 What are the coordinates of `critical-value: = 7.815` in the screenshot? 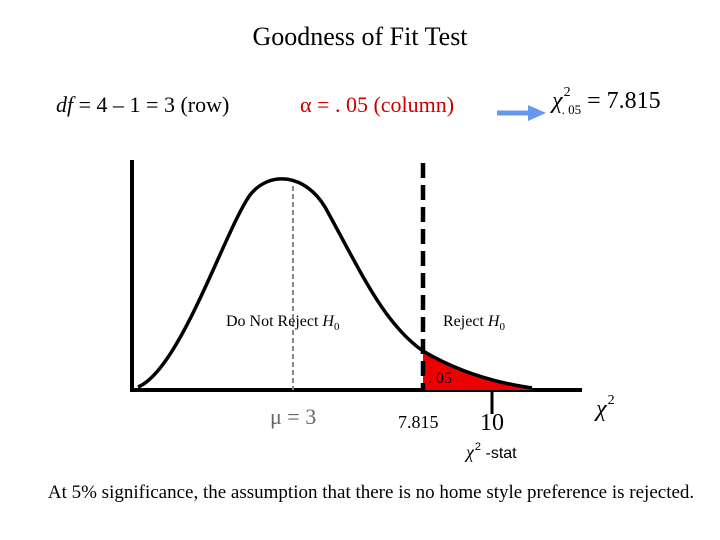 It's located at (624, 101).